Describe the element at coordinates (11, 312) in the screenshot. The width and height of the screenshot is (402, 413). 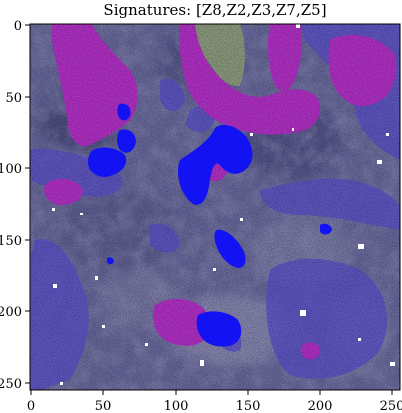
I see `y-tick-label: 200` at that location.